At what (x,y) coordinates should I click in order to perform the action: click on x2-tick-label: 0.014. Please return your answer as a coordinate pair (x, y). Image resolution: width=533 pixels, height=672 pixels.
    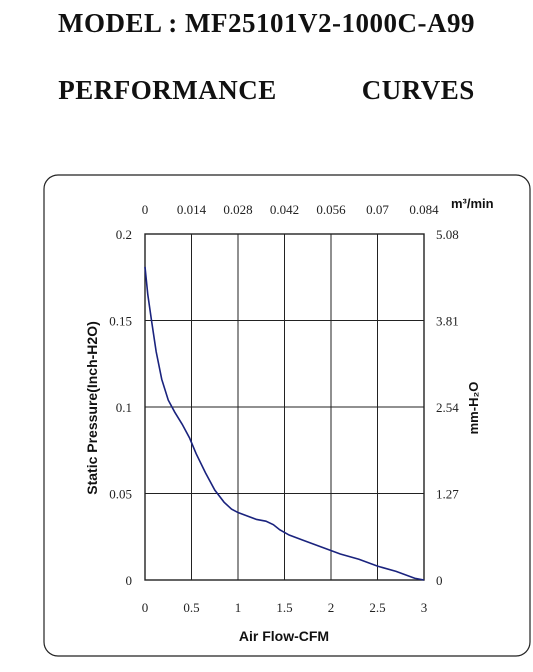
    Looking at the image, I should click on (192, 209).